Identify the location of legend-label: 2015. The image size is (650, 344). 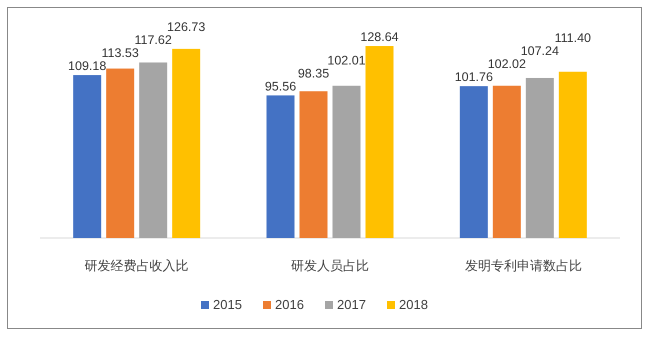
(227, 304).